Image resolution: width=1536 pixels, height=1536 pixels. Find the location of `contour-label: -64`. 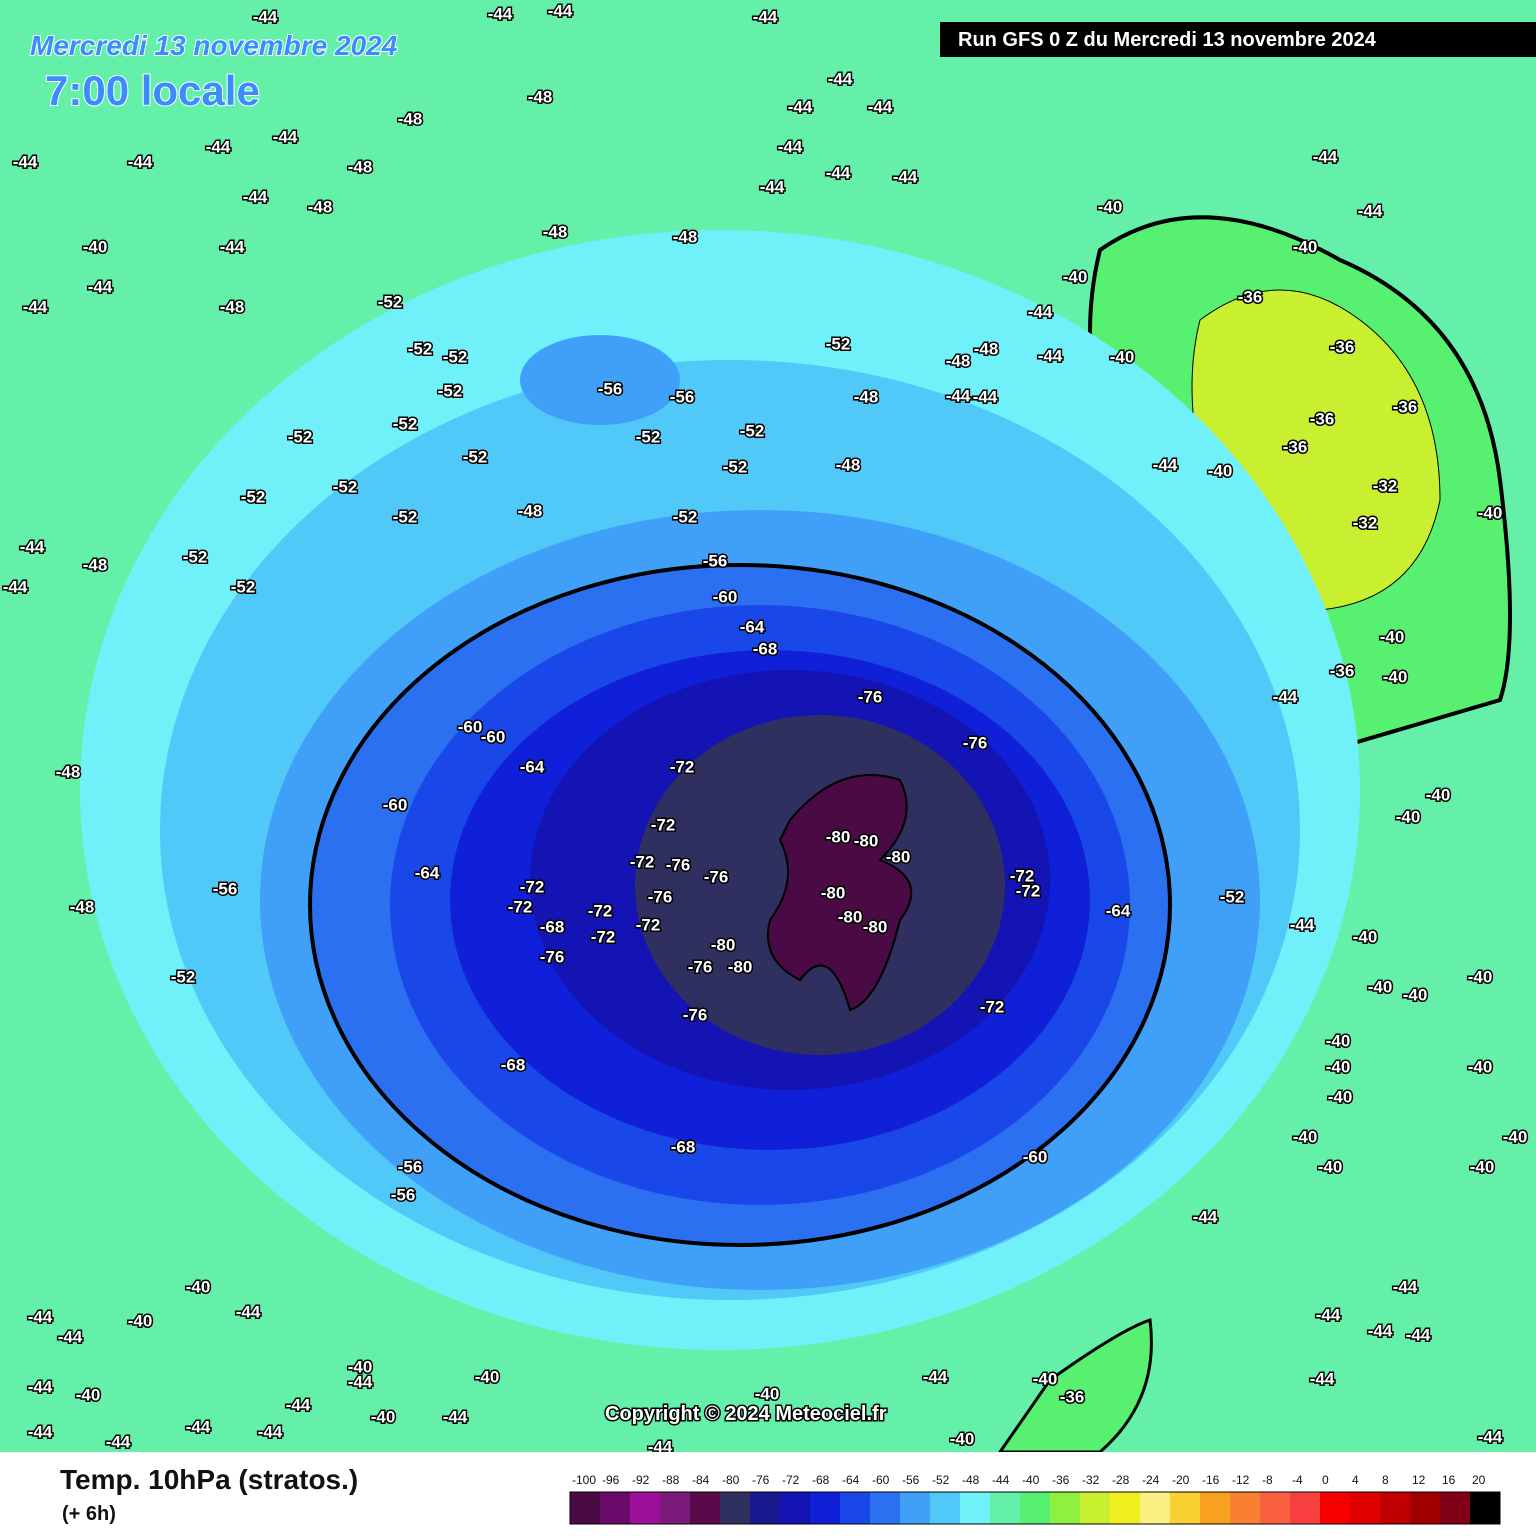

contour-label: -64 is located at coordinates (752, 626).